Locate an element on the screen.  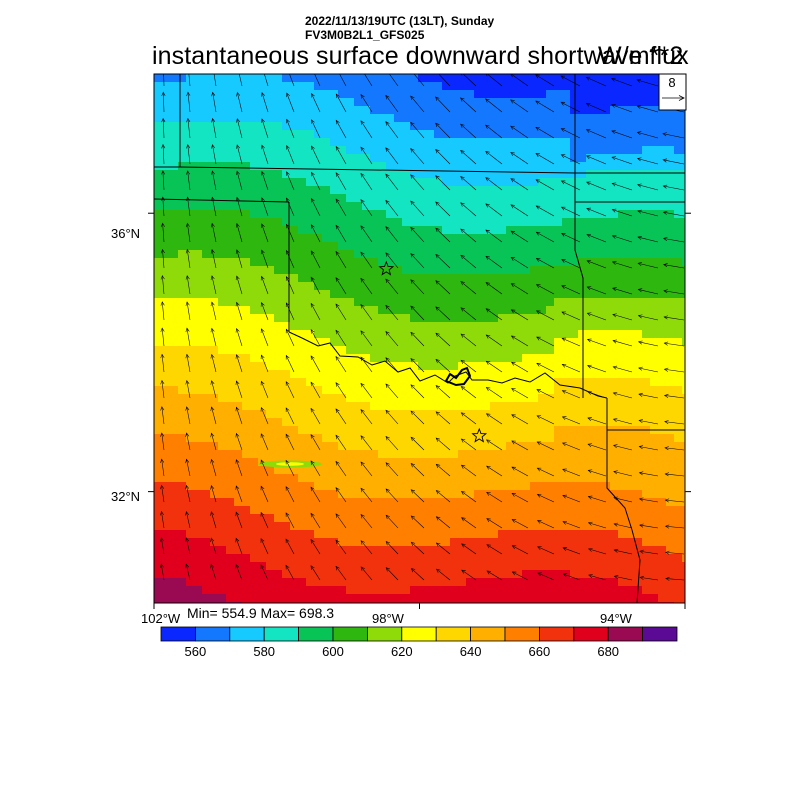
border-ok-panhandle-south is located at coordinates (222, 200).